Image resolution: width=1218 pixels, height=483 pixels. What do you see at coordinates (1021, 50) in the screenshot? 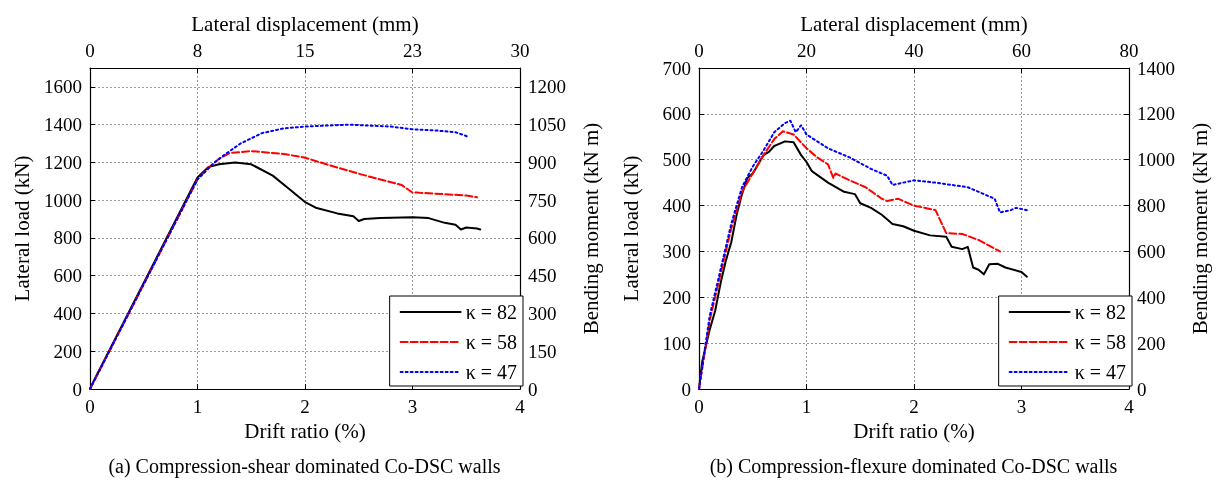
I see `x2-tick-label: 60` at bounding box center [1021, 50].